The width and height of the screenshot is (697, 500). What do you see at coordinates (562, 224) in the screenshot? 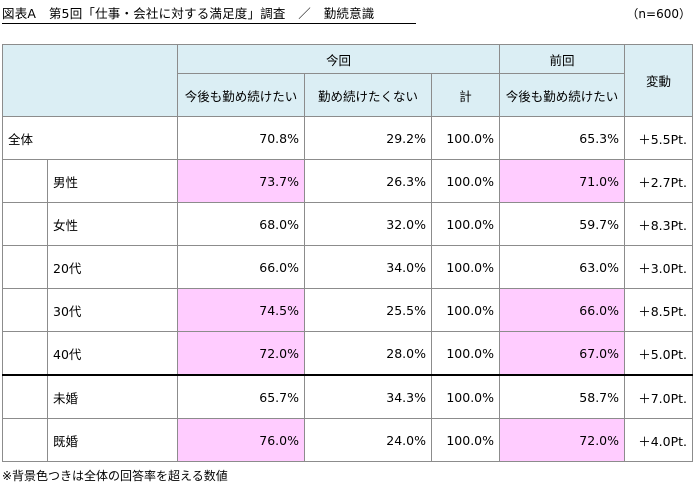
I see `cell-prev: 59.7%` at bounding box center [562, 224].